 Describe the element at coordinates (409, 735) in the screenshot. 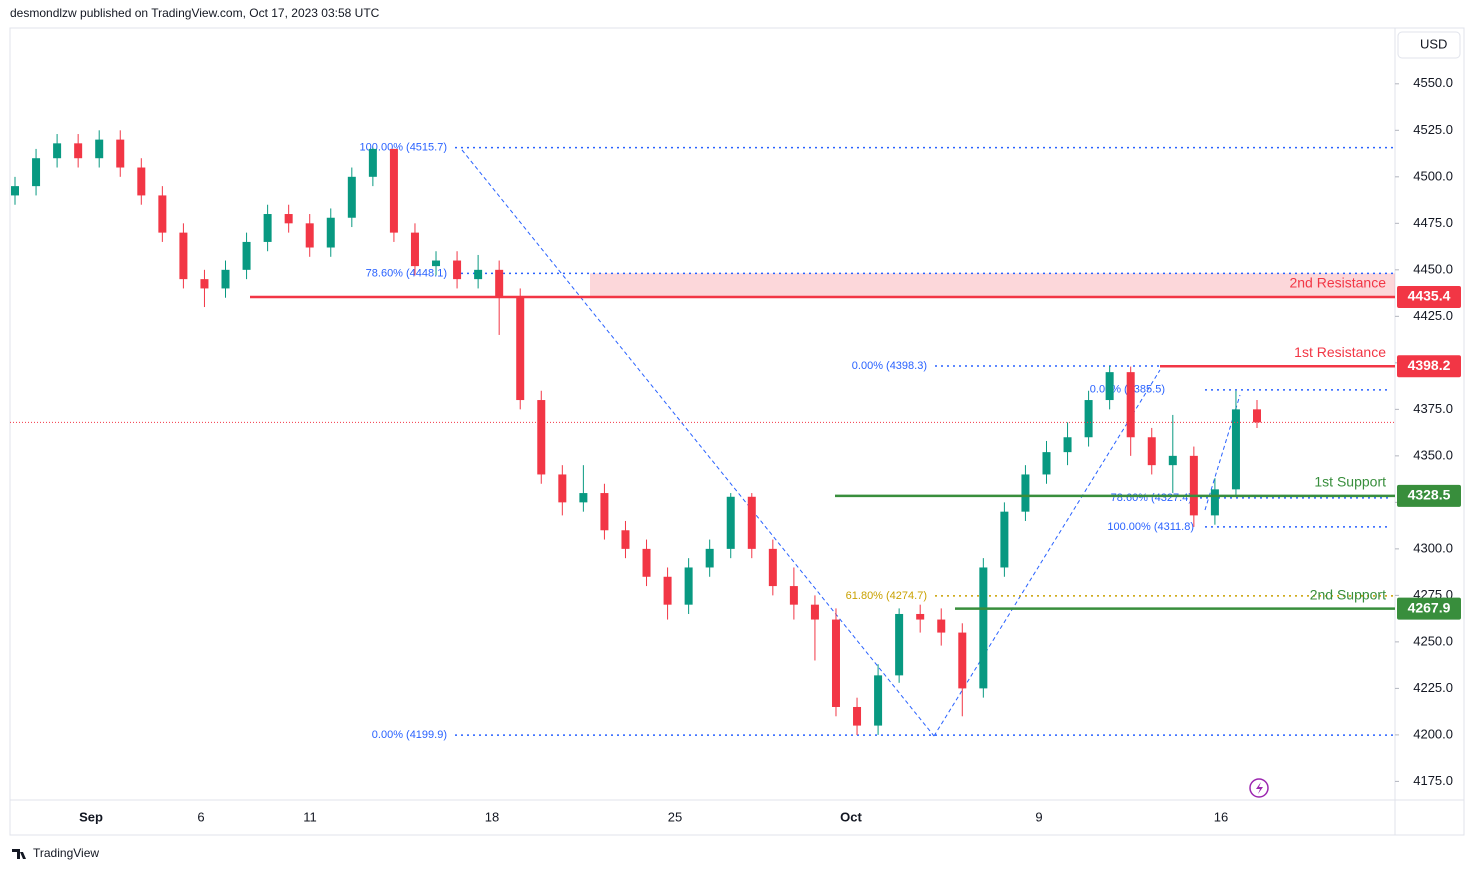

I see `fib-label: 0.00% (4199.9)` at that location.